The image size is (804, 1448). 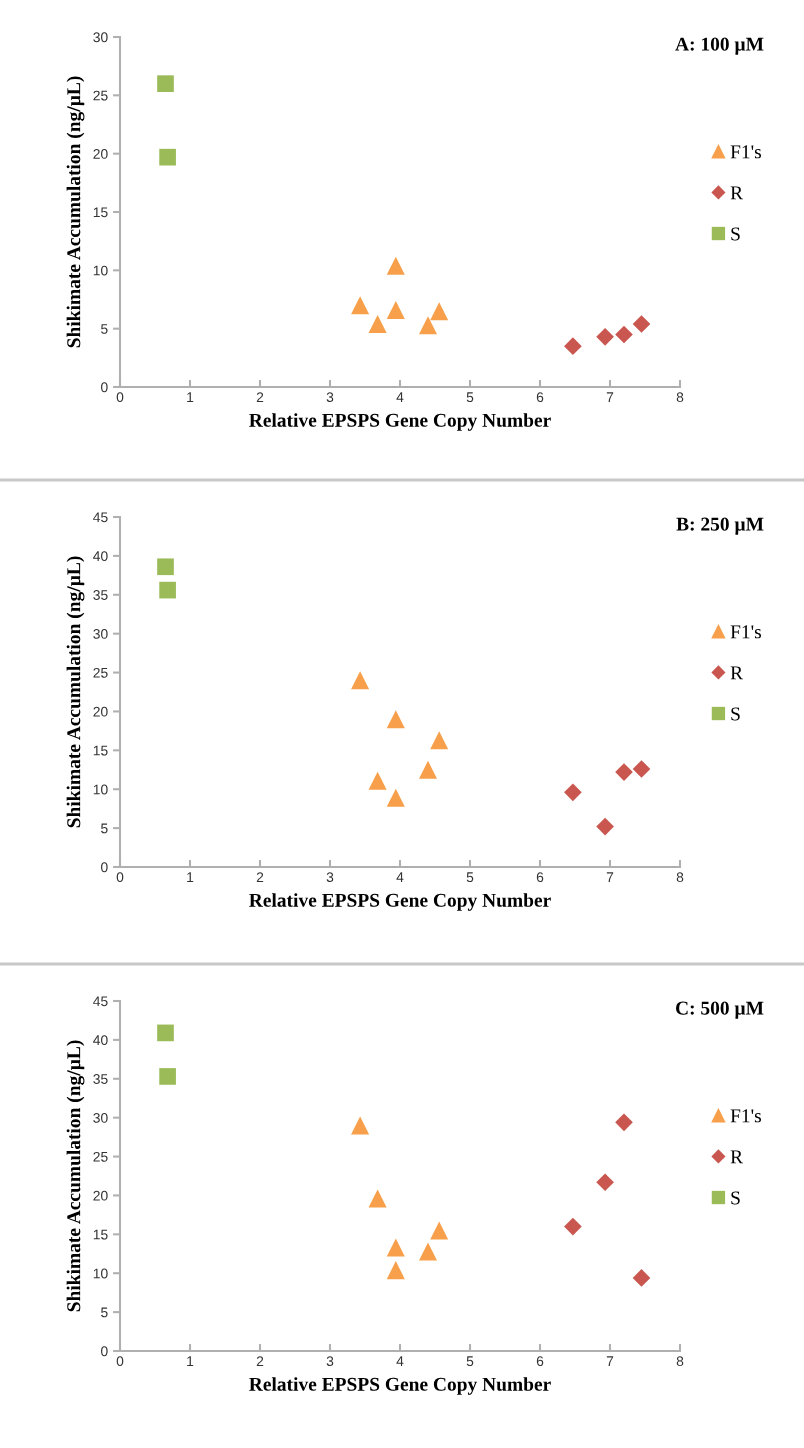 I want to click on text: C: 500 µM, so click(x=719, y=1010).